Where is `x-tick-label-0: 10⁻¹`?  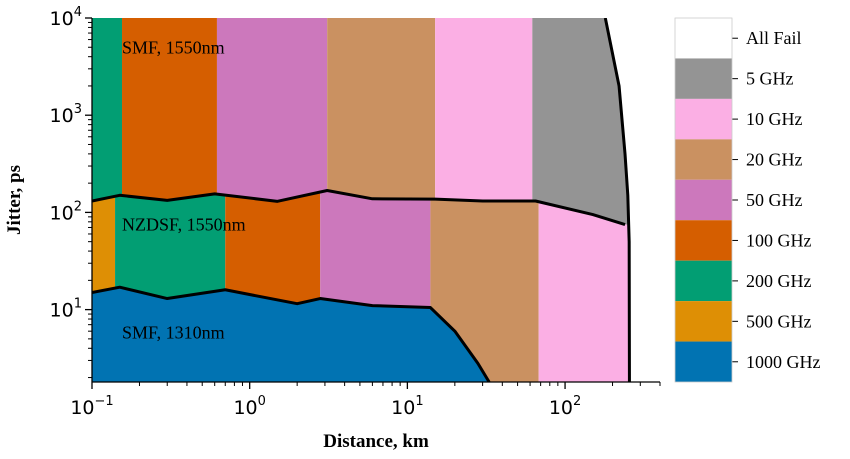
x-tick-label-0: 10⁻¹ is located at coordinates (91, 406).